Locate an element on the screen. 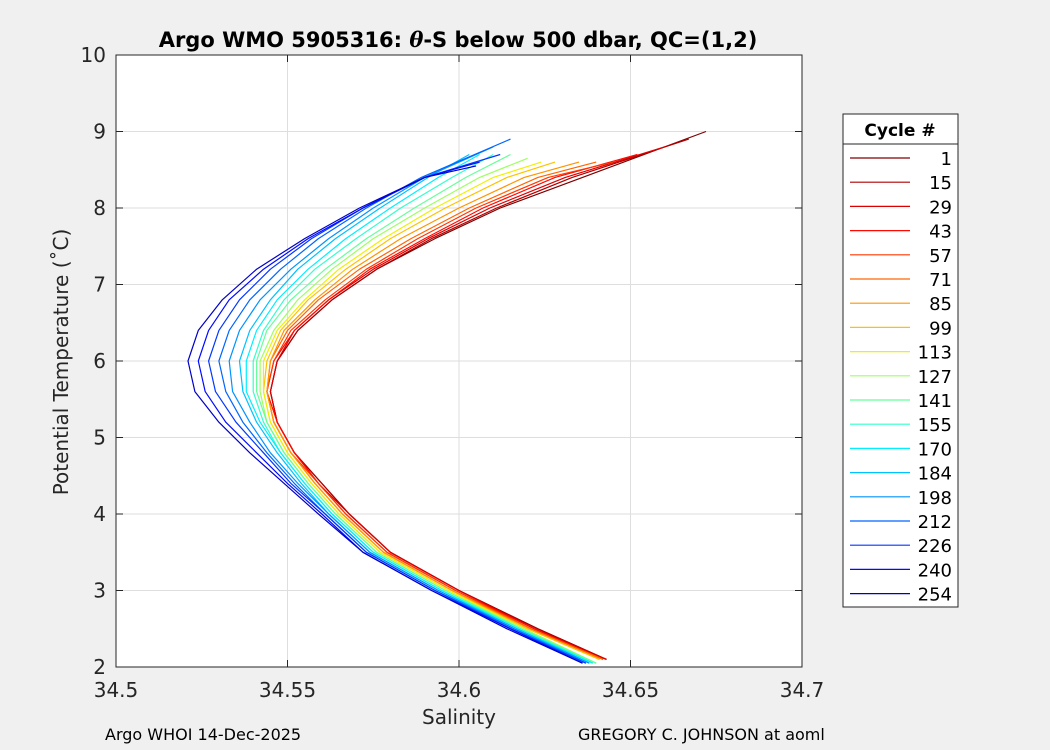 The width and height of the screenshot is (1050, 750). x-tick-label: 34.55 is located at coordinates (287, 690).